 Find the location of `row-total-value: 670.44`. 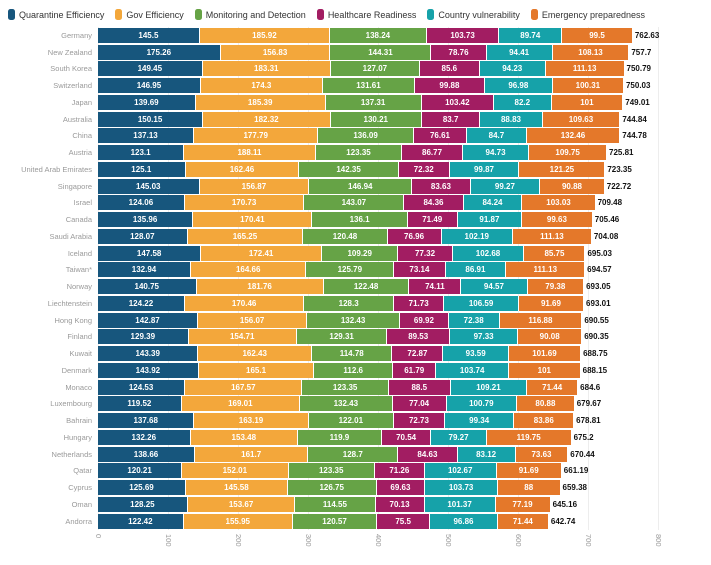

row-total-value: 670.44 is located at coordinates (582, 454).